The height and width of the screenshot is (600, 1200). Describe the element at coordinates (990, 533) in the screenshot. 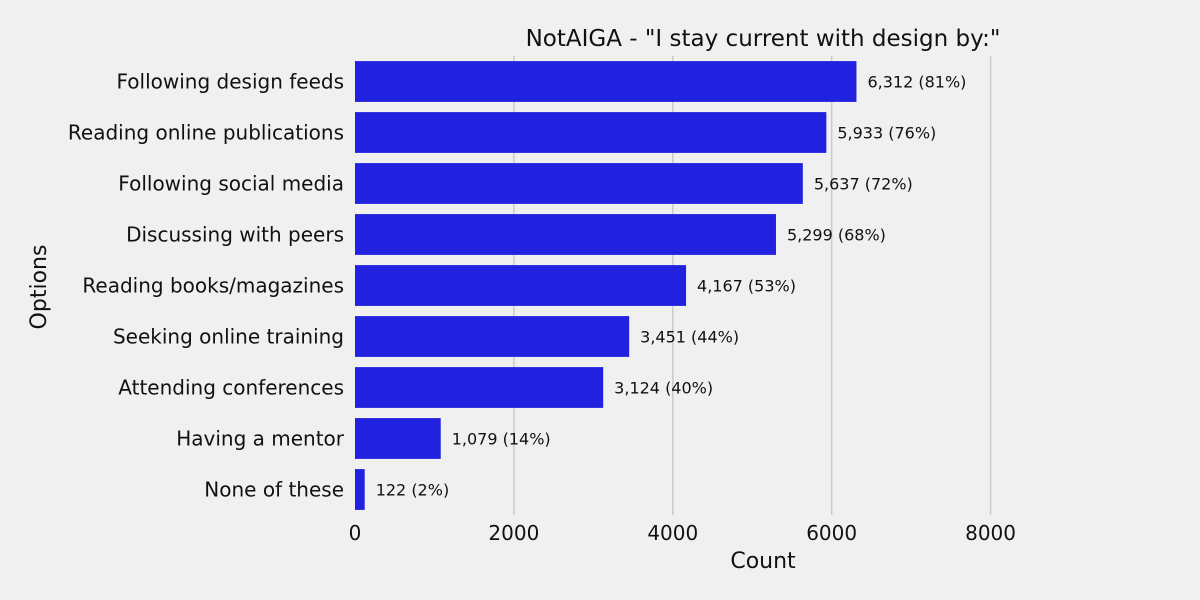

I see `x-tick-label: 8000` at that location.